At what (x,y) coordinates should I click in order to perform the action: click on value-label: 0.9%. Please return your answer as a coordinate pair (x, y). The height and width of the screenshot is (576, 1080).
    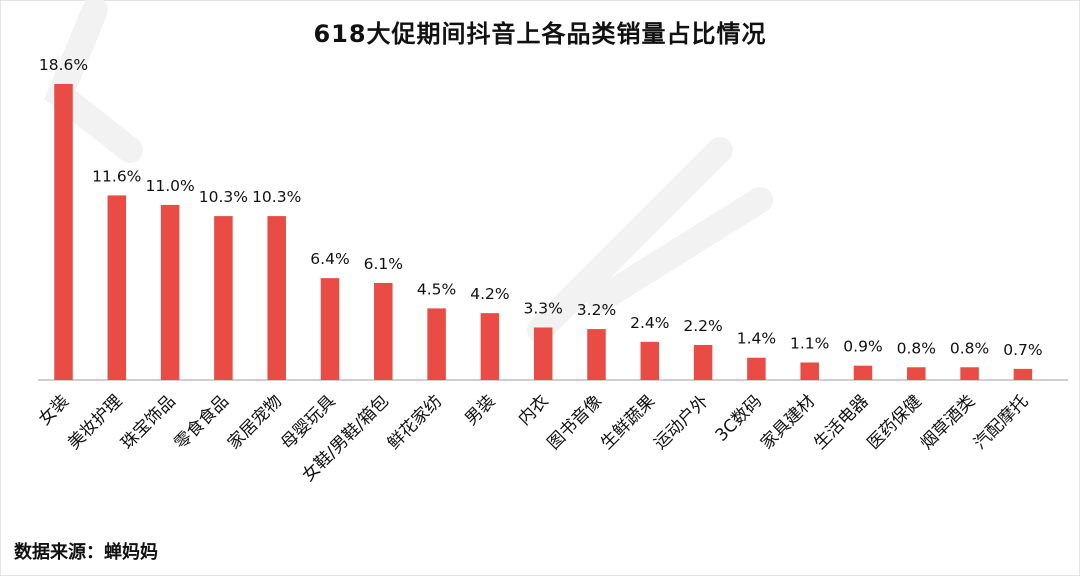
    Looking at the image, I should click on (862, 347).